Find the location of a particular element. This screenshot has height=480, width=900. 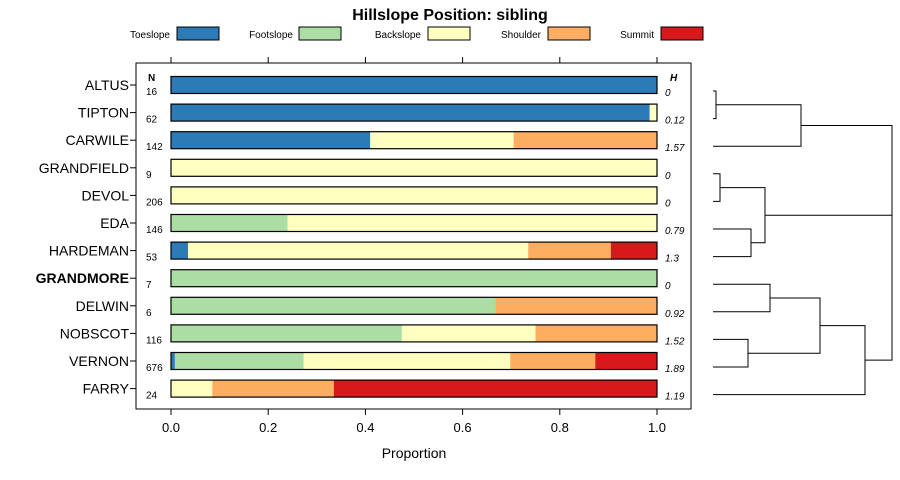

n-value: 9 is located at coordinates (149, 175).